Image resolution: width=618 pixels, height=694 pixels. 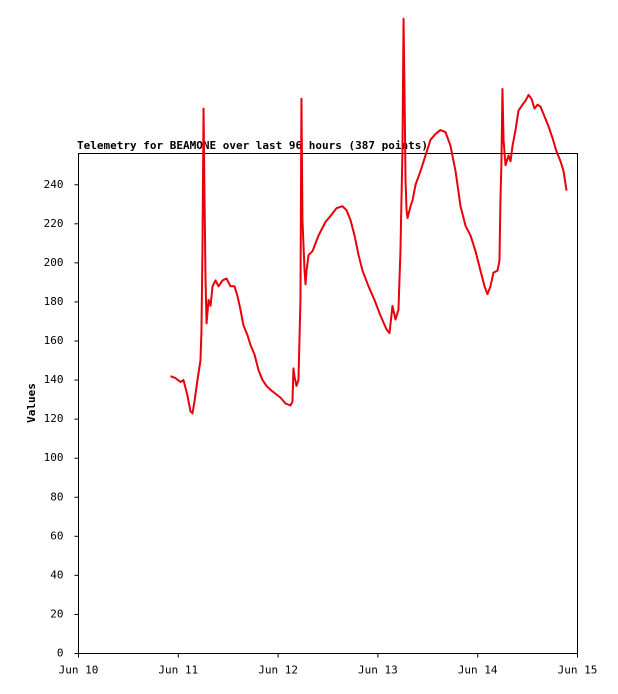 What do you see at coordinates (79, 670) in the screenshot?
I see `x-tick-label: Jun 10` at bounding box center [79, 670].